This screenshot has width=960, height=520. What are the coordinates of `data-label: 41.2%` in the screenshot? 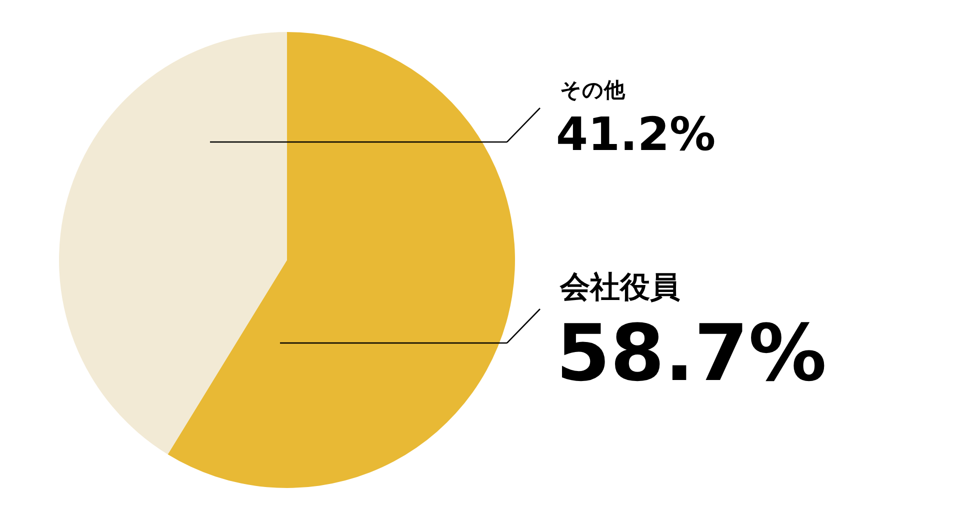 It's located at (636, 134).